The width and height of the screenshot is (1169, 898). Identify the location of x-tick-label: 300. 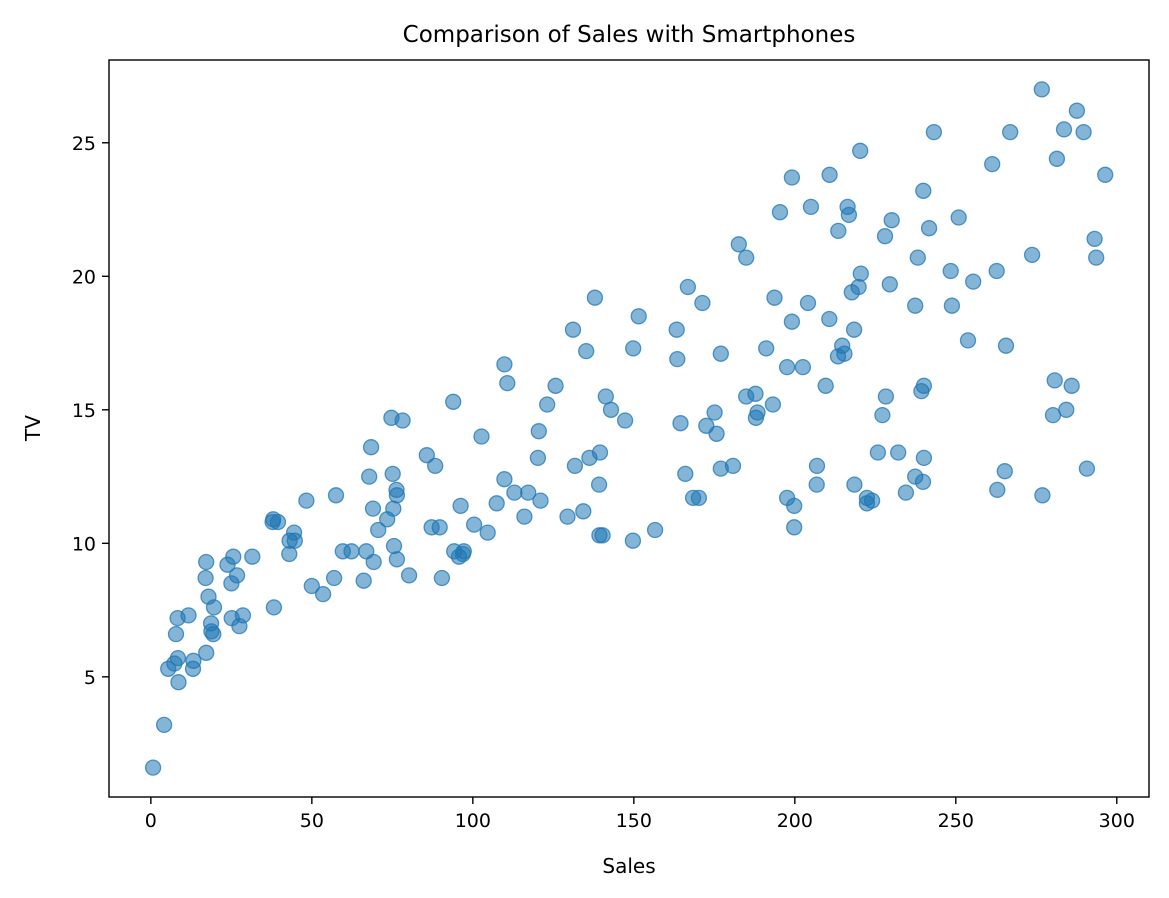
(1117, 821).